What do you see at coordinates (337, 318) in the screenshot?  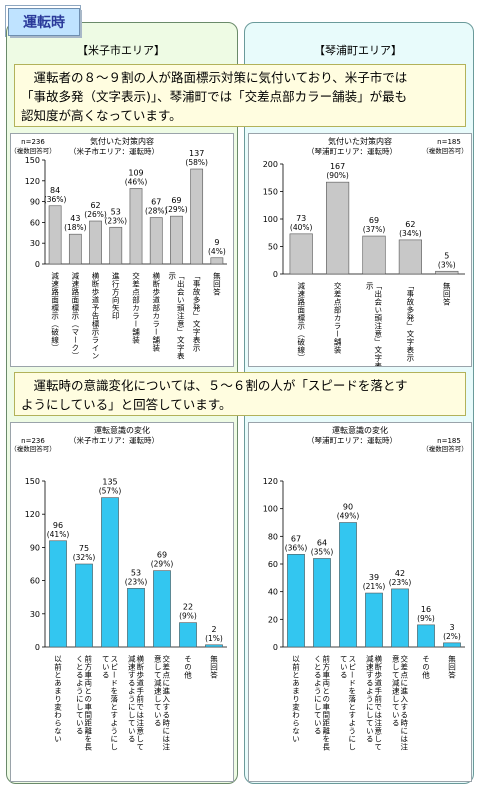 I see `category-label: 交差点部カラー舗装` at bounding box center [337, 318].